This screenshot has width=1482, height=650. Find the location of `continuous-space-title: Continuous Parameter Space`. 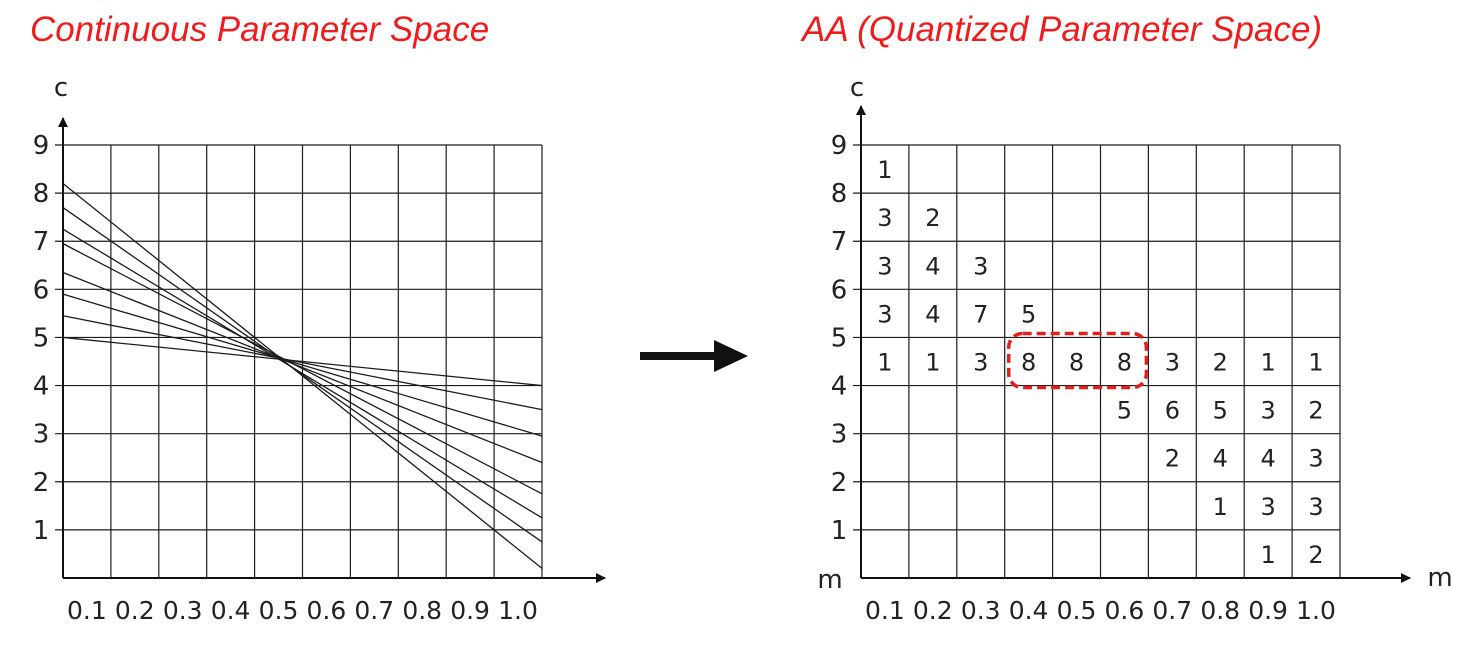

continuous-space-title: Continuous Parameter Space is located at coordinates (260, 29).